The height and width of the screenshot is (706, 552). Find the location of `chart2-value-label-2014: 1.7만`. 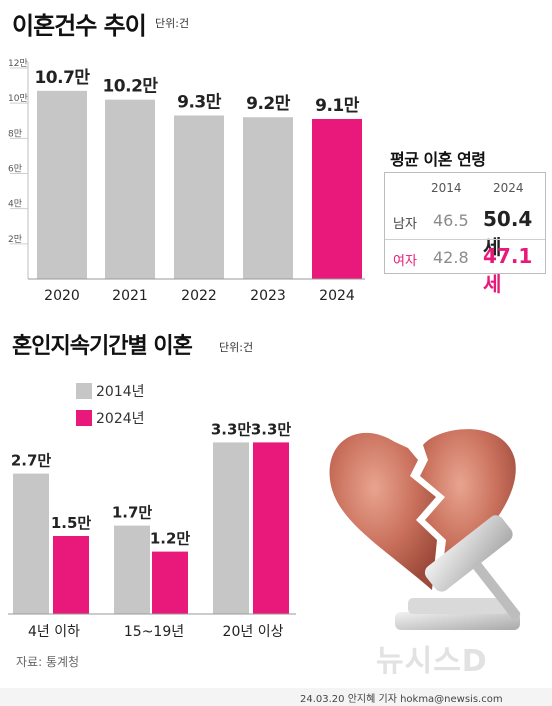

chart2-value-label-2014: 1.7만 is located at coordinates (132, 513).